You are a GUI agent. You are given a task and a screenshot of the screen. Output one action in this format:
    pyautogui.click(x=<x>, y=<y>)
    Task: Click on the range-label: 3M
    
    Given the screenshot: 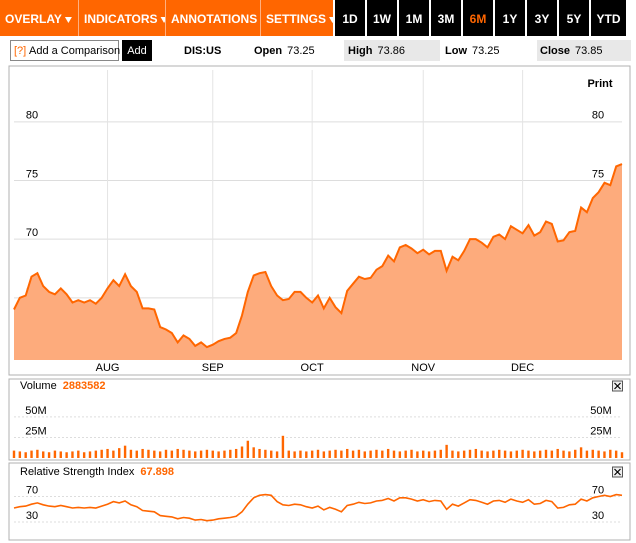 What is the action you would take?
    pyautogui.click(x=446, y=19)
    